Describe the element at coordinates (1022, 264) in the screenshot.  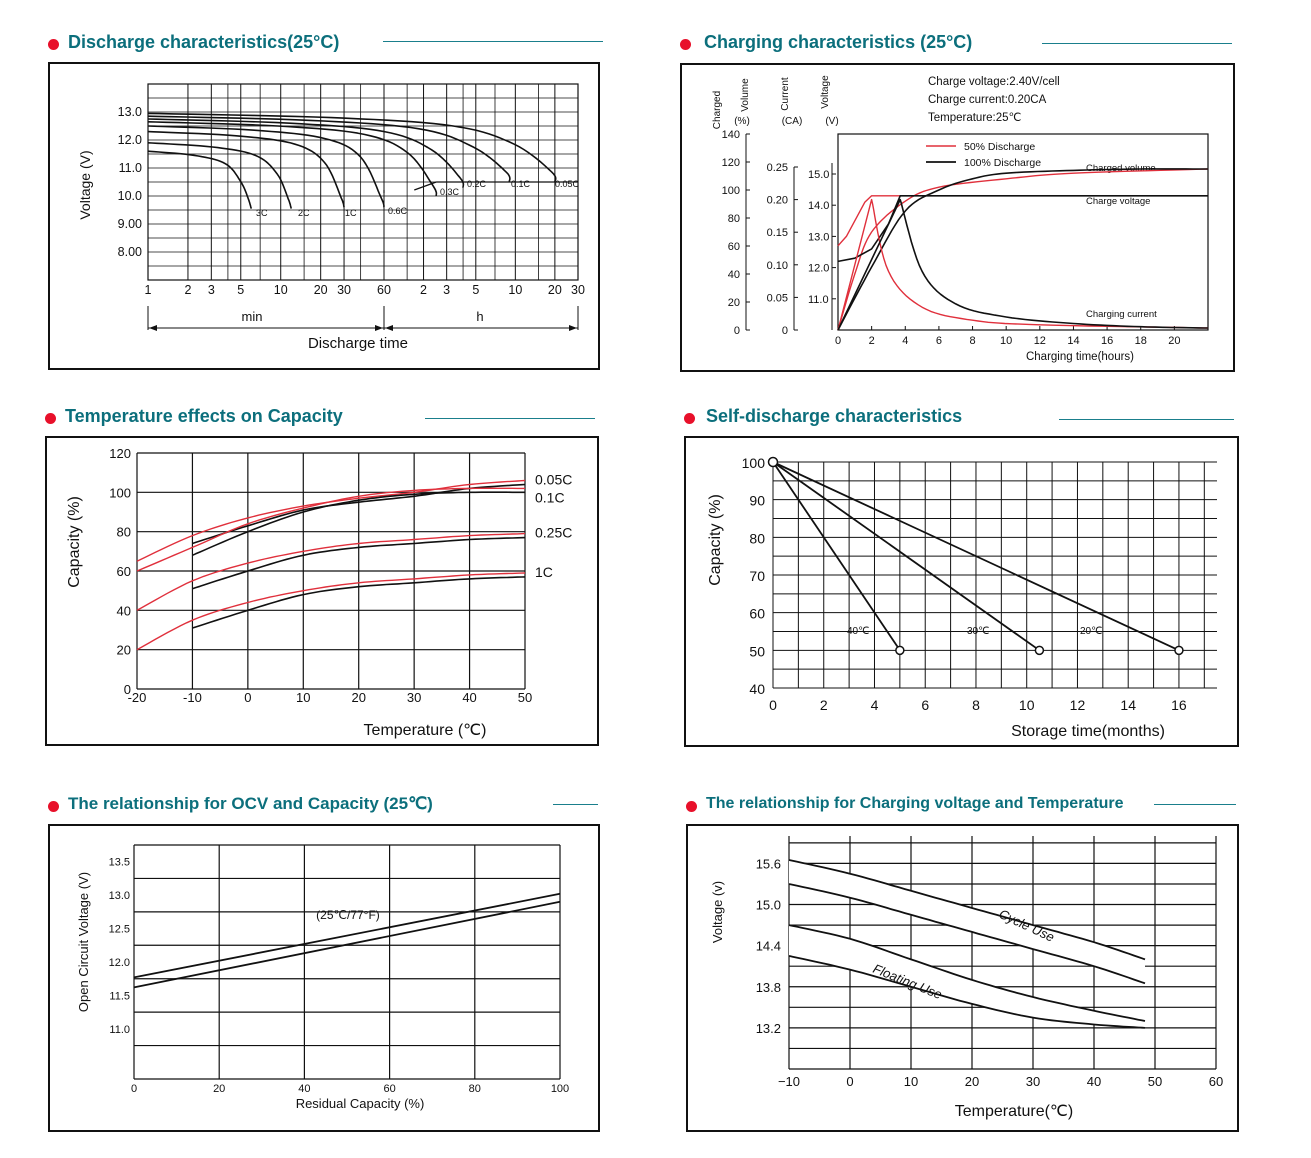
I see `series-100-current` at that location.